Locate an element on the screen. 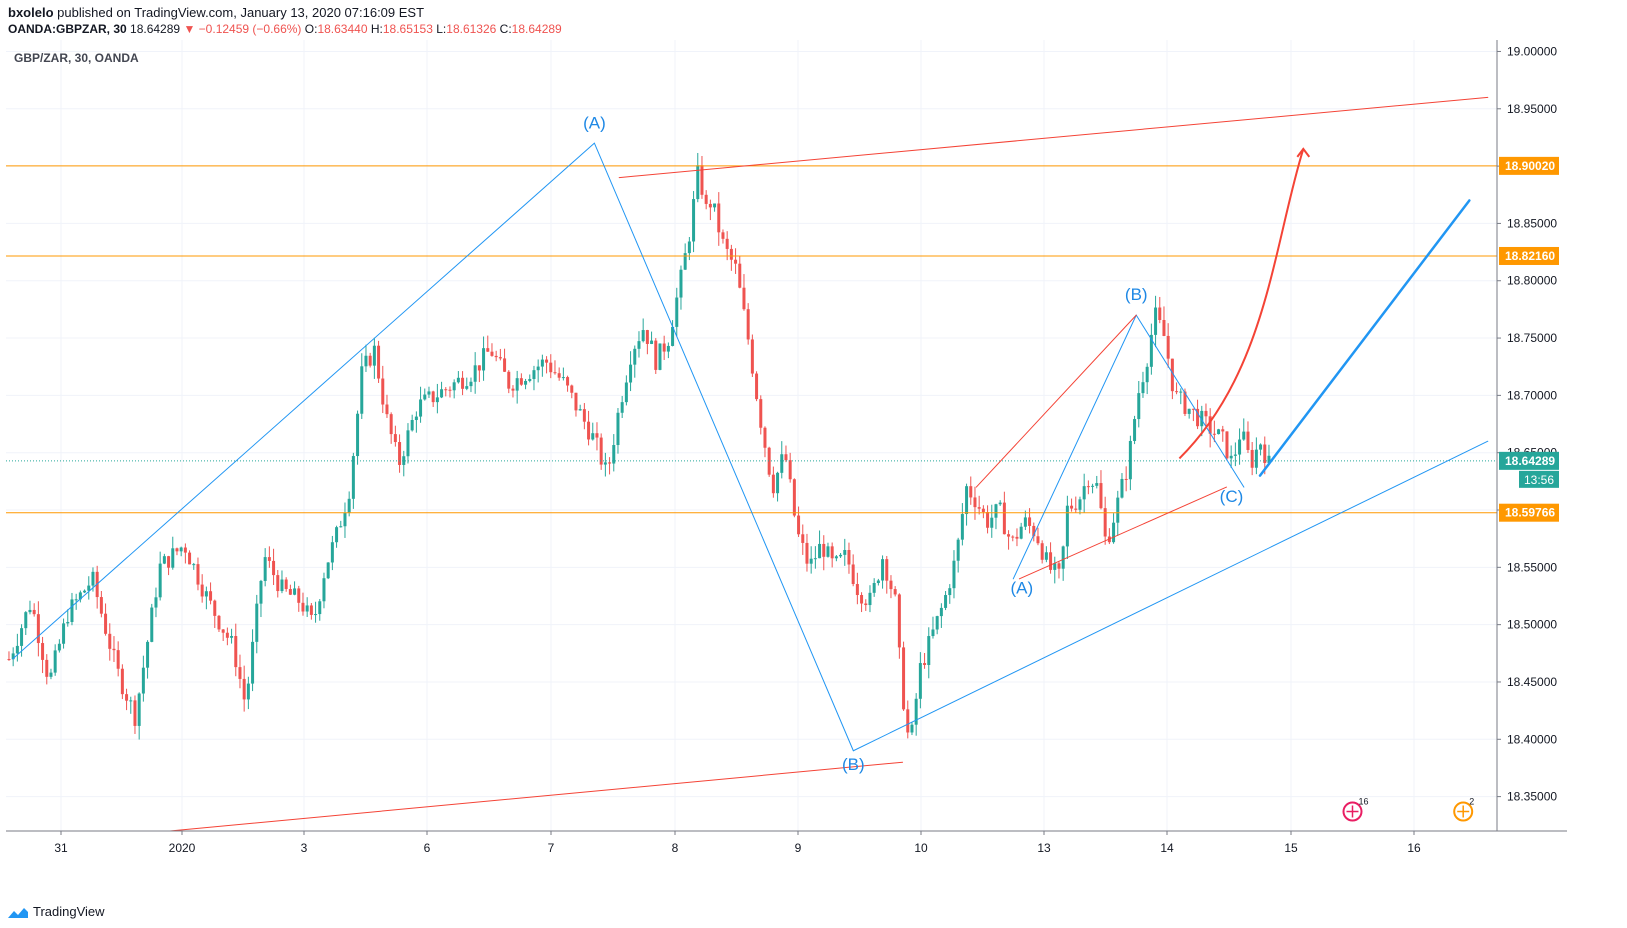 The width and height of the screenshot is (1627, 928). time-axis-label: 3 is located at coordinates (304, 848).